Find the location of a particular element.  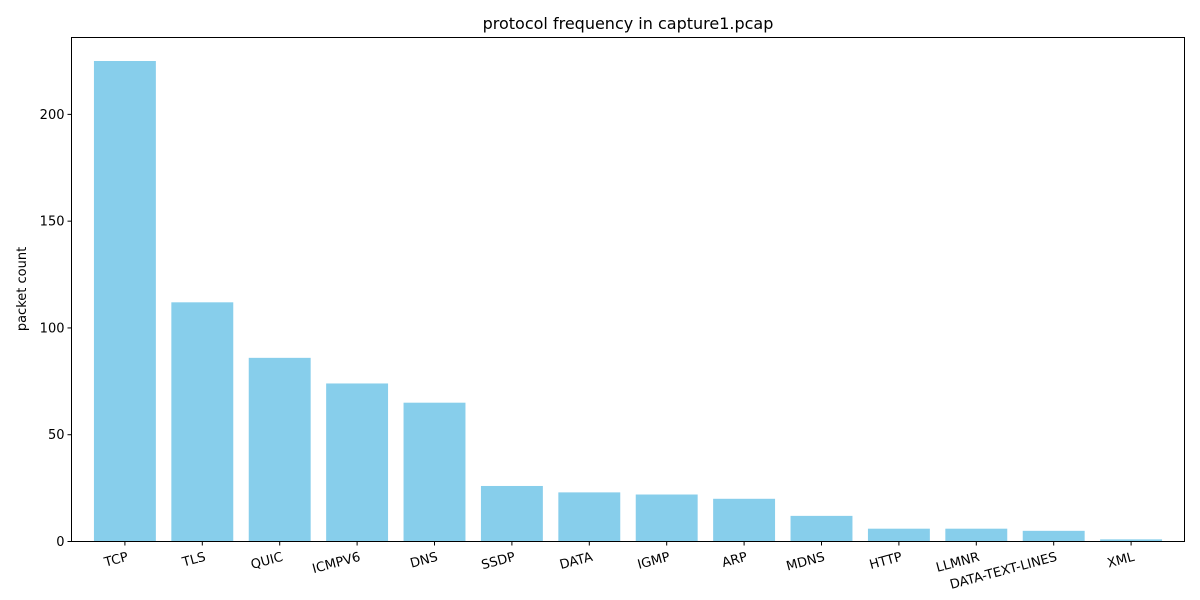

x-tick-label: HTTP is located at coordinates (886, 561).